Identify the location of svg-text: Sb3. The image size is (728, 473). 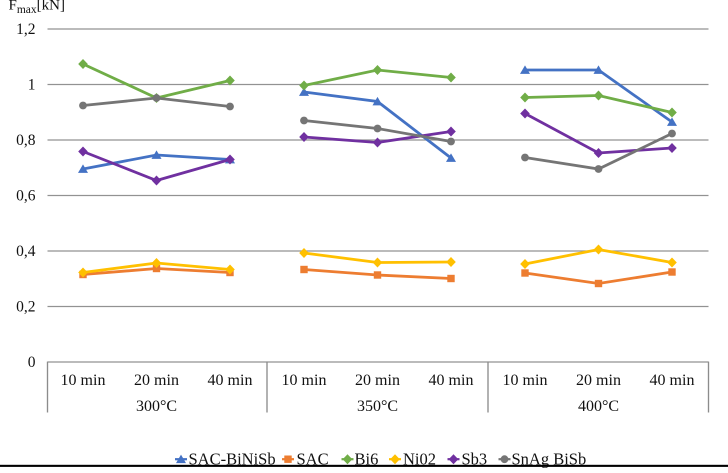
(475, 458).